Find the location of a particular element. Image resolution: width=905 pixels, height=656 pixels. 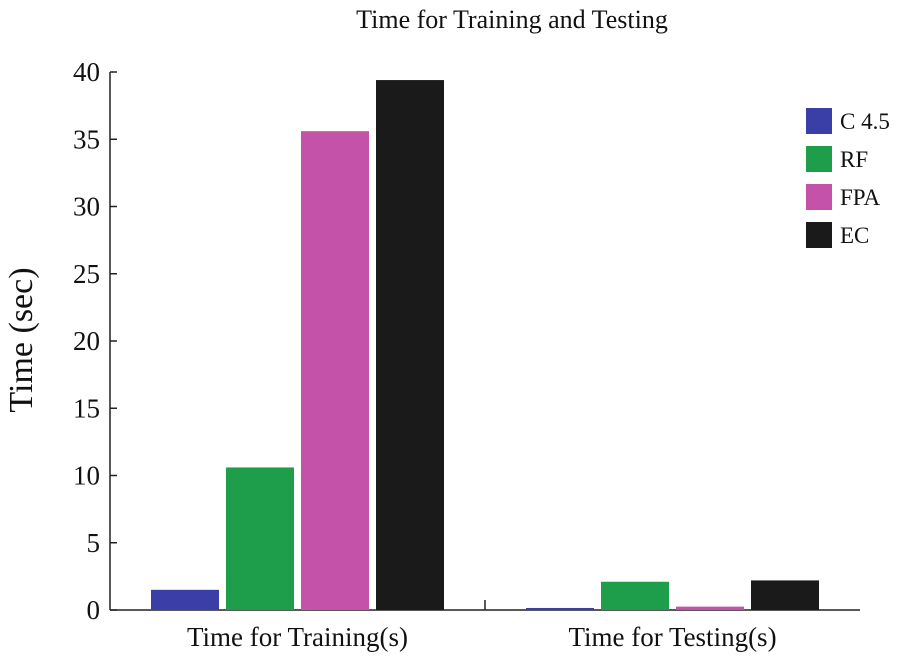

y-tick-label: 35 is located at coordinates (86, 139).